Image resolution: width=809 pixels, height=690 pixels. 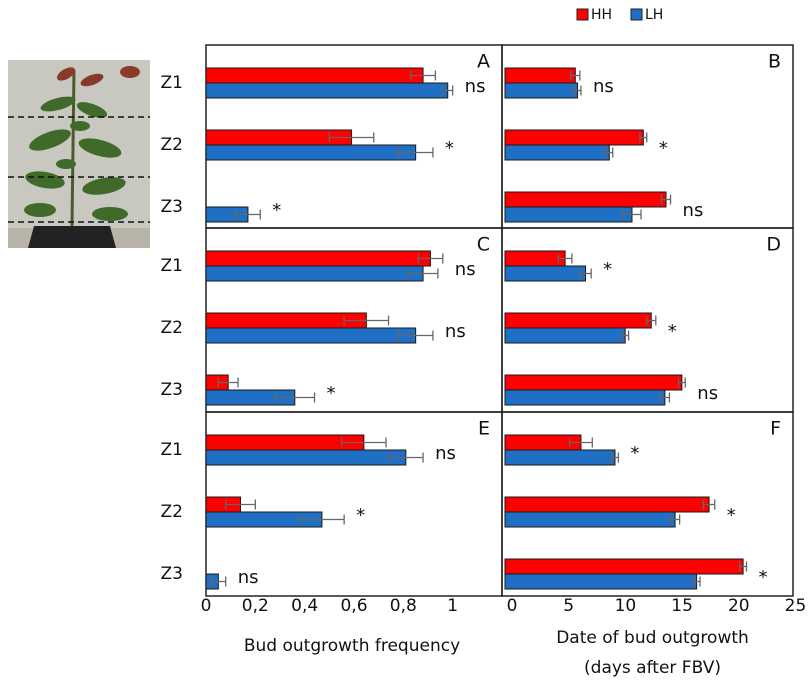 What do you see at coordinates (304, 606) in the screenshot?
I see `x-tick-label: 0,4` at bounding box center [304, 606].